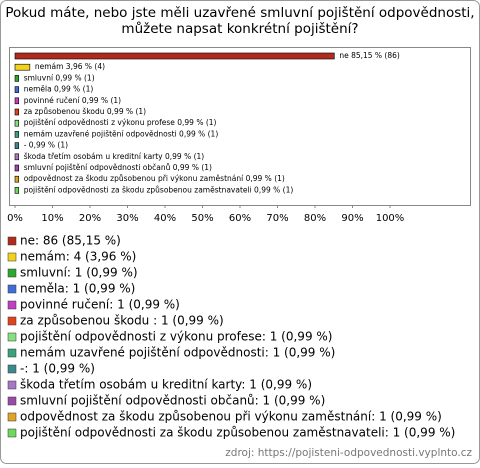 The image size is (480, 468). What do you see at coordinates (79, 273) in the screenshot?
I see `legend-label: smluvní: 1 (0,99 %)` at bounding box center [79, 273].